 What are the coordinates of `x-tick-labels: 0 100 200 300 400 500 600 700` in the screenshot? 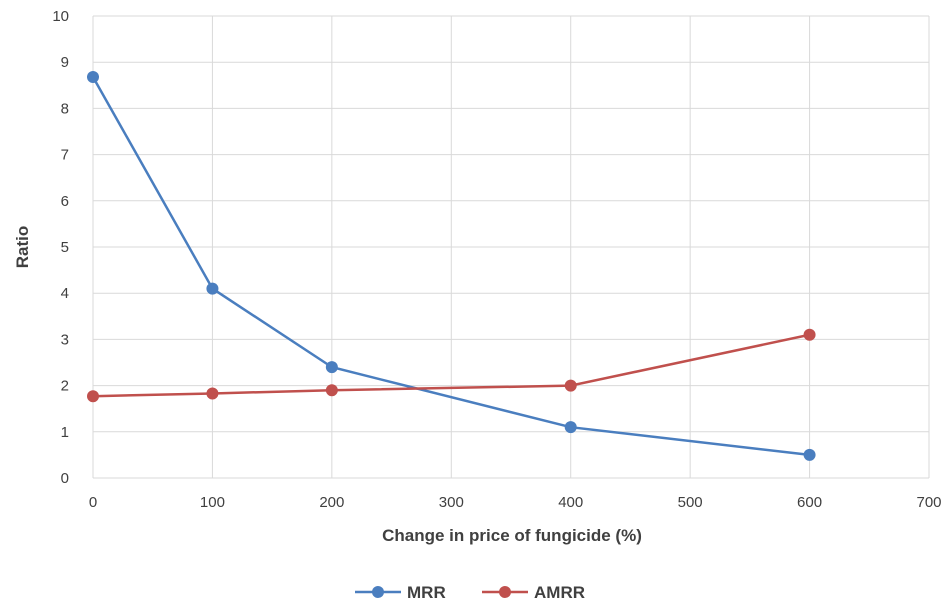 It's located at (515, 502).